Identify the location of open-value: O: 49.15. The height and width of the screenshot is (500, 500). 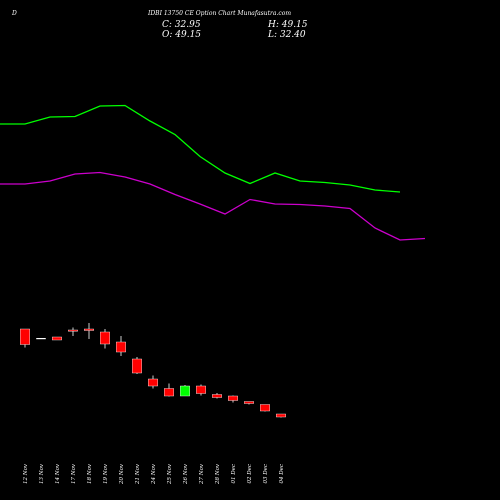
(181, 35).